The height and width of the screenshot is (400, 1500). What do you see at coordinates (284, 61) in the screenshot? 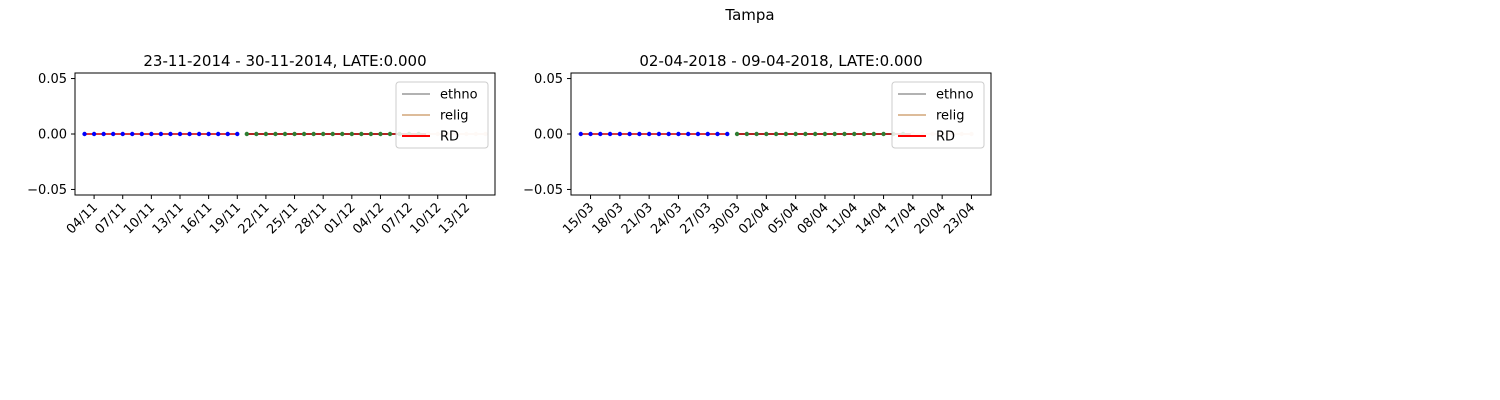
I see `subplot-title: 23-11-2014 - 30-11-2014, LATE:0.000` at bounding box center [284, 61].